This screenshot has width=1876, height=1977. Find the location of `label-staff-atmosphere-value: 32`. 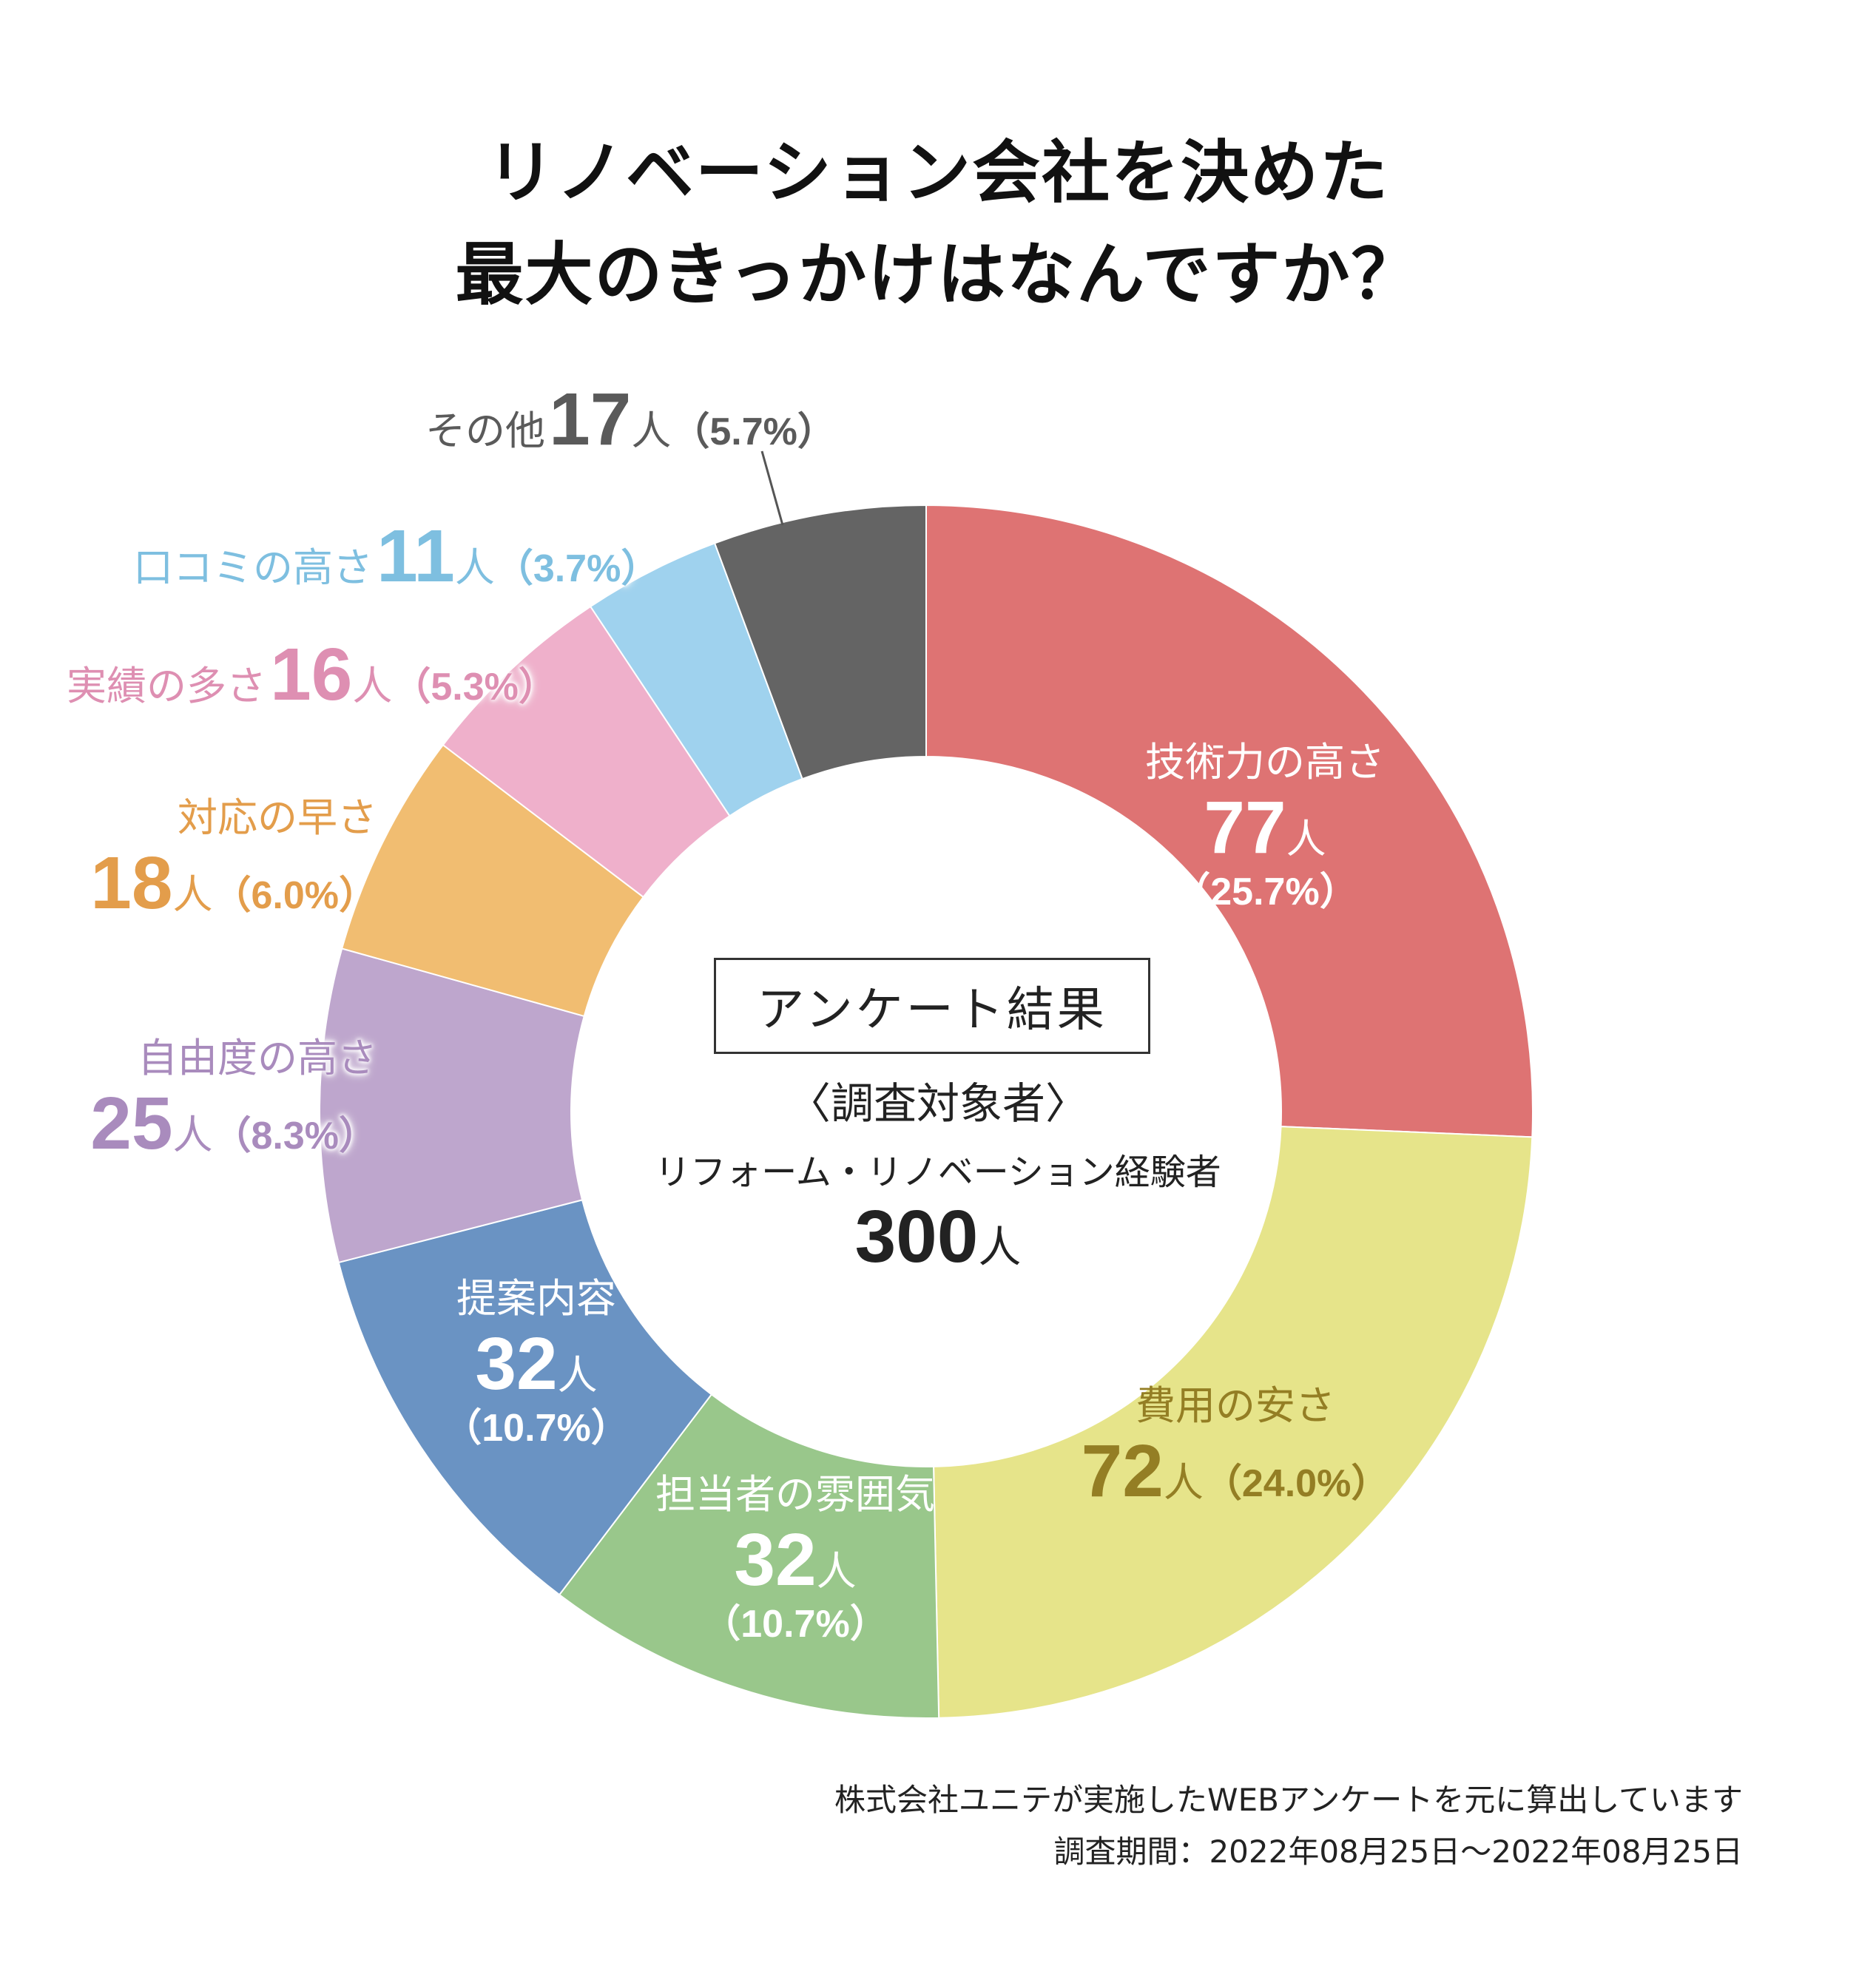

label-staff-atmosphere-value: 32 is located at coordinates (776, 1560).